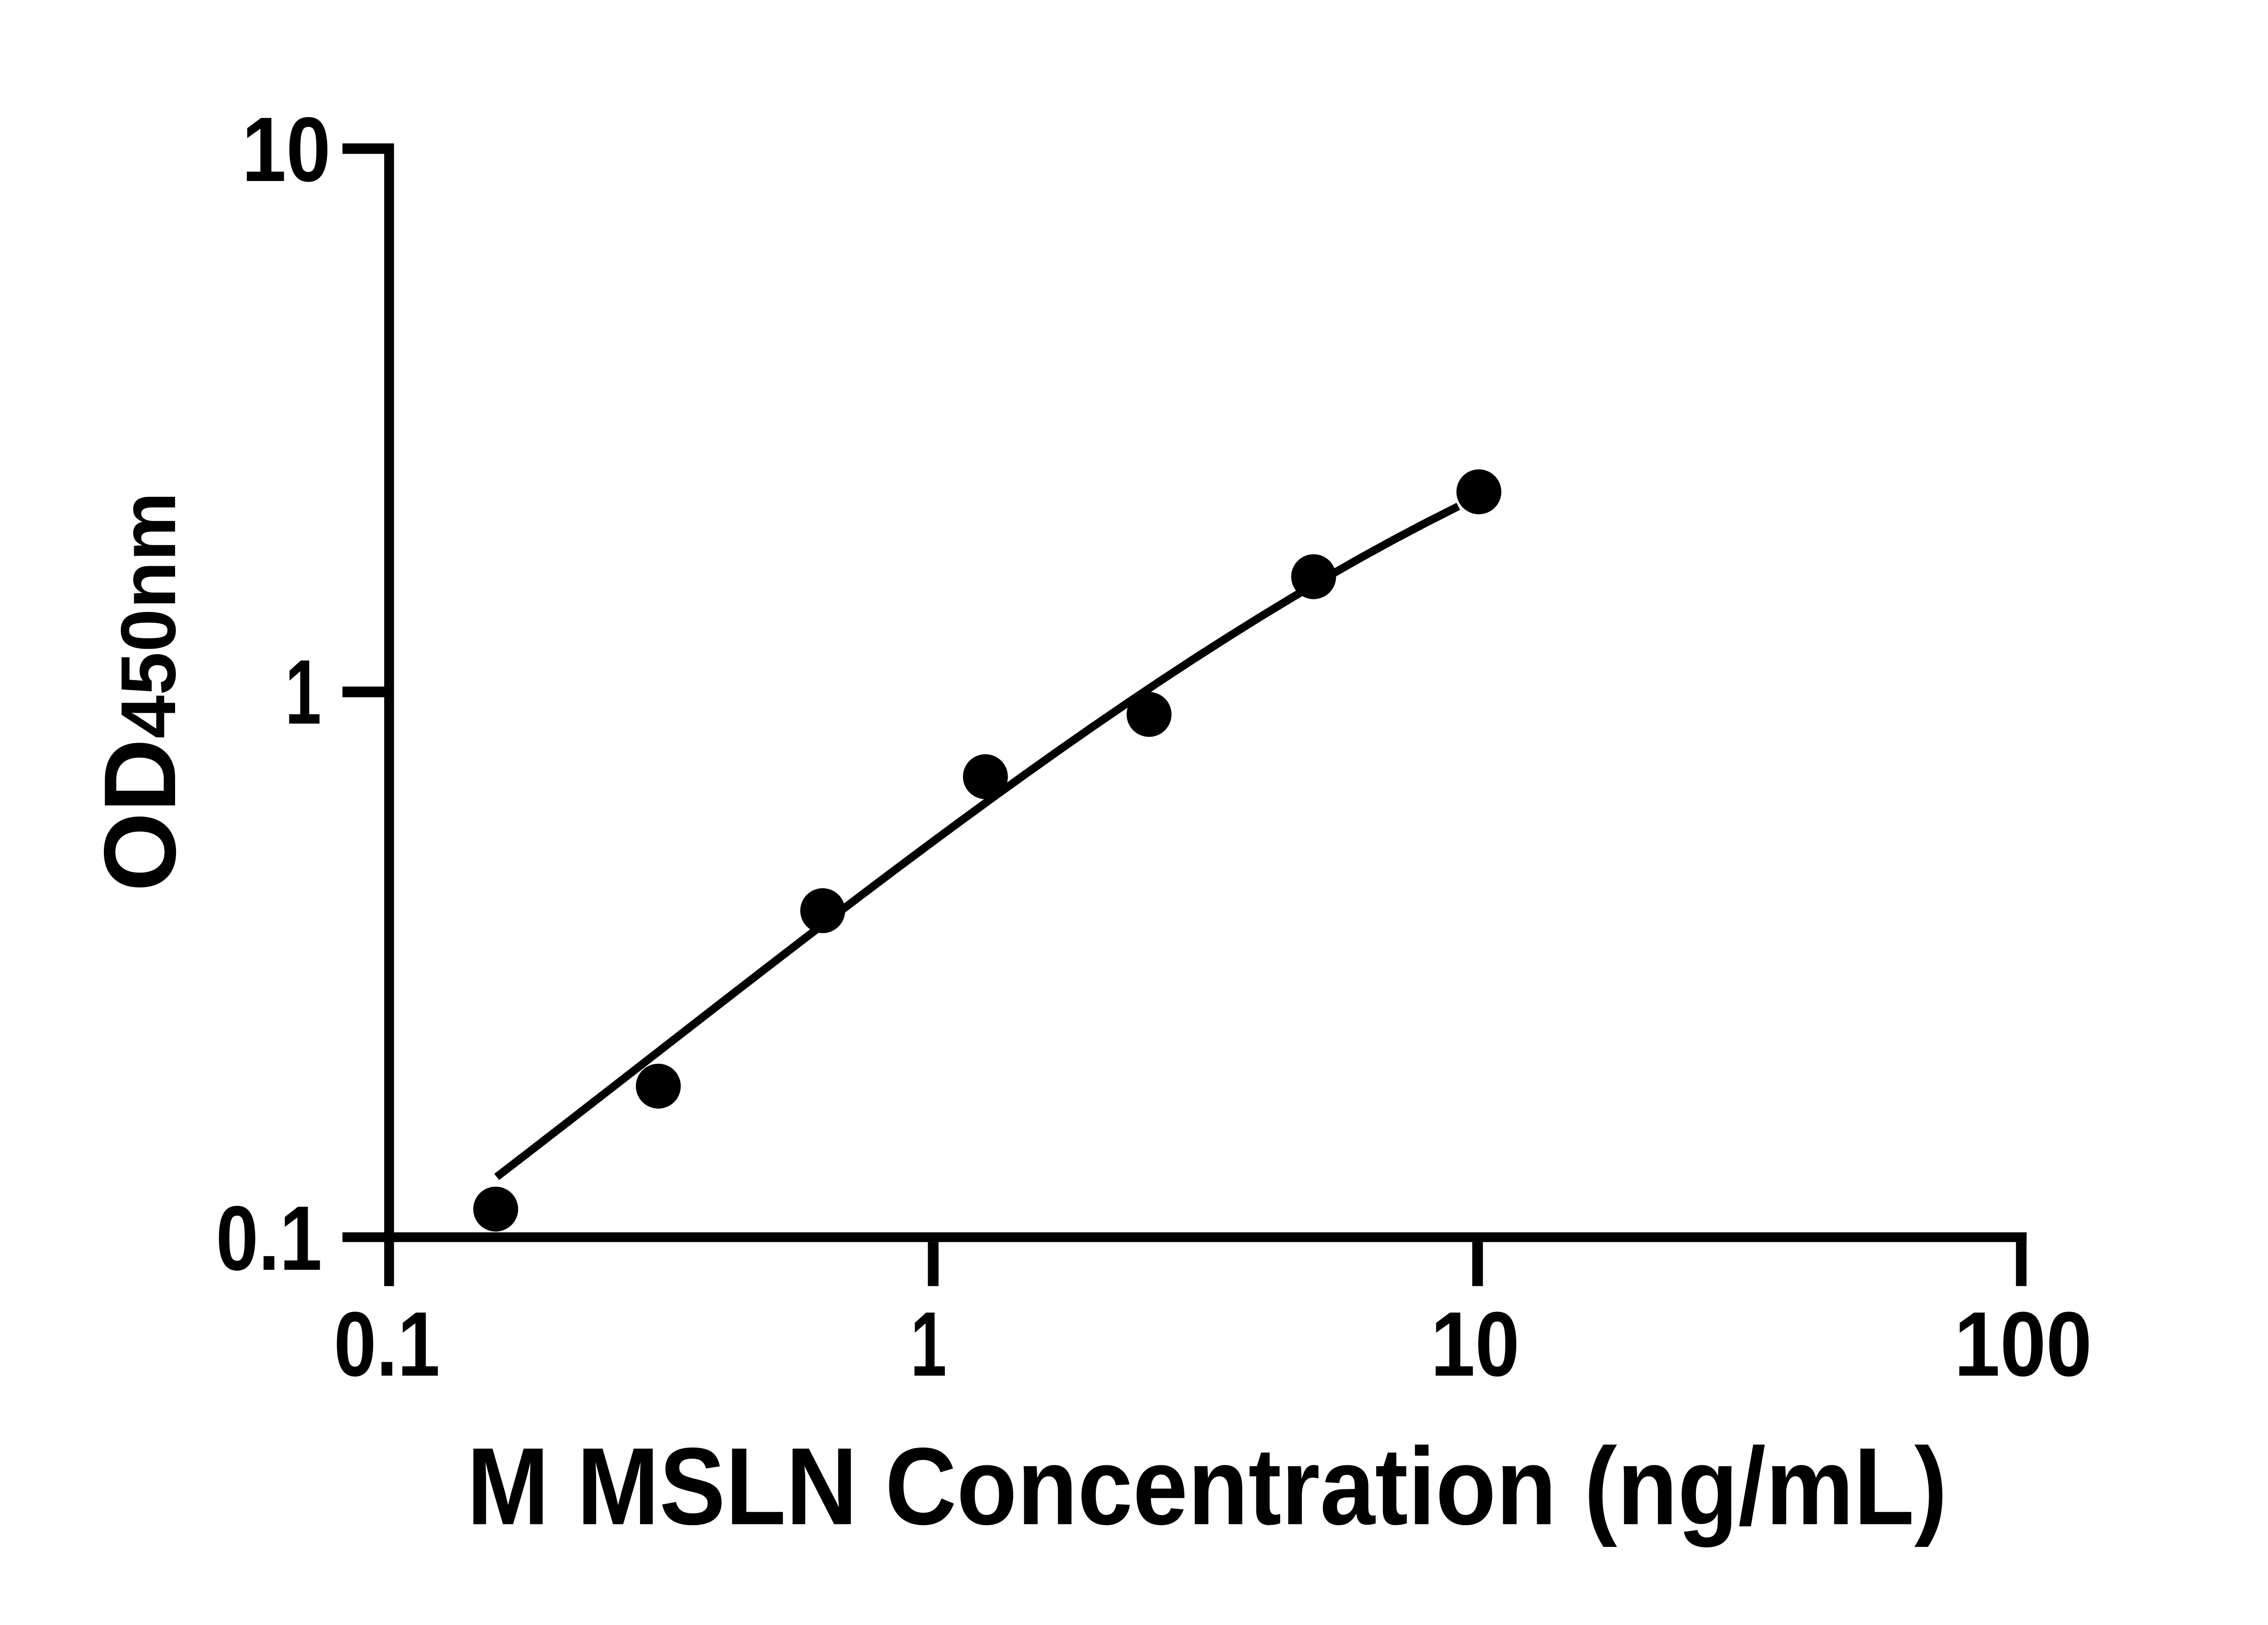  What do you see at coordinates (1207, 1487) in the screenshot?
I see `svg-text: M MSLN Concentration (ng/mL)` at bounding box center [1207, 1487].